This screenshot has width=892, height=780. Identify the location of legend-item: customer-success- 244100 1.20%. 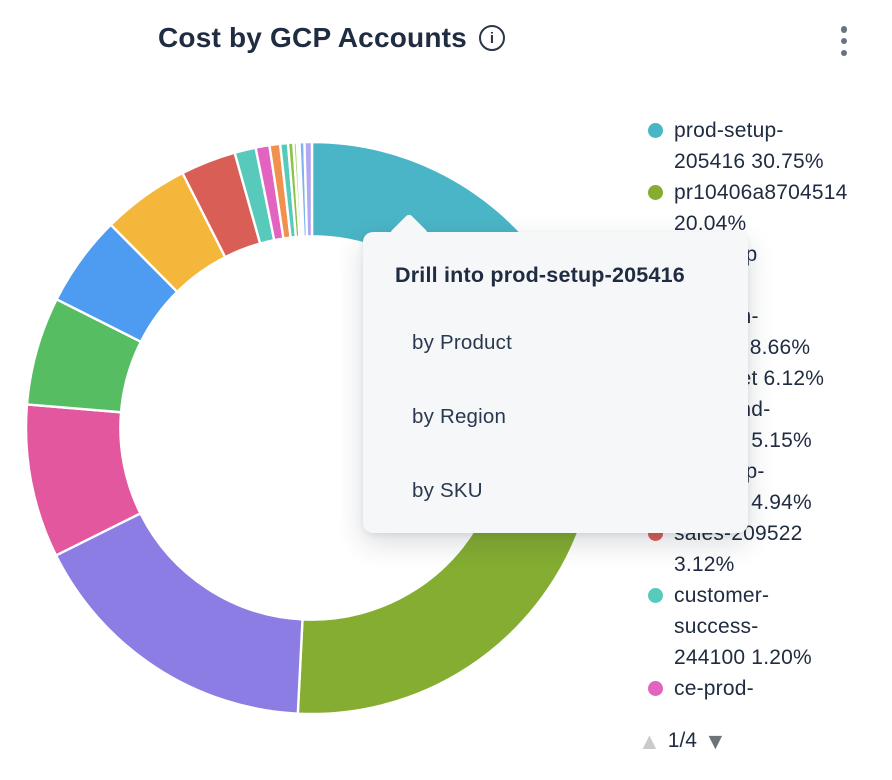
(766, 626).